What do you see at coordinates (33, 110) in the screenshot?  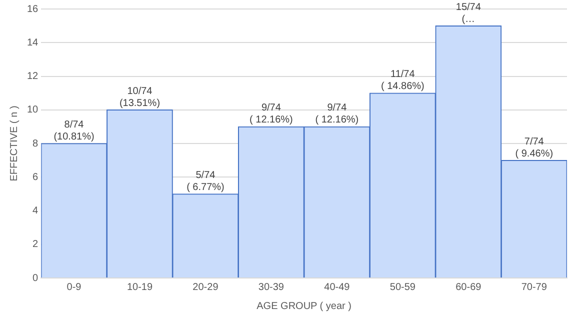 I see `y-tick-label: 10` at bounding box center [33, 110].